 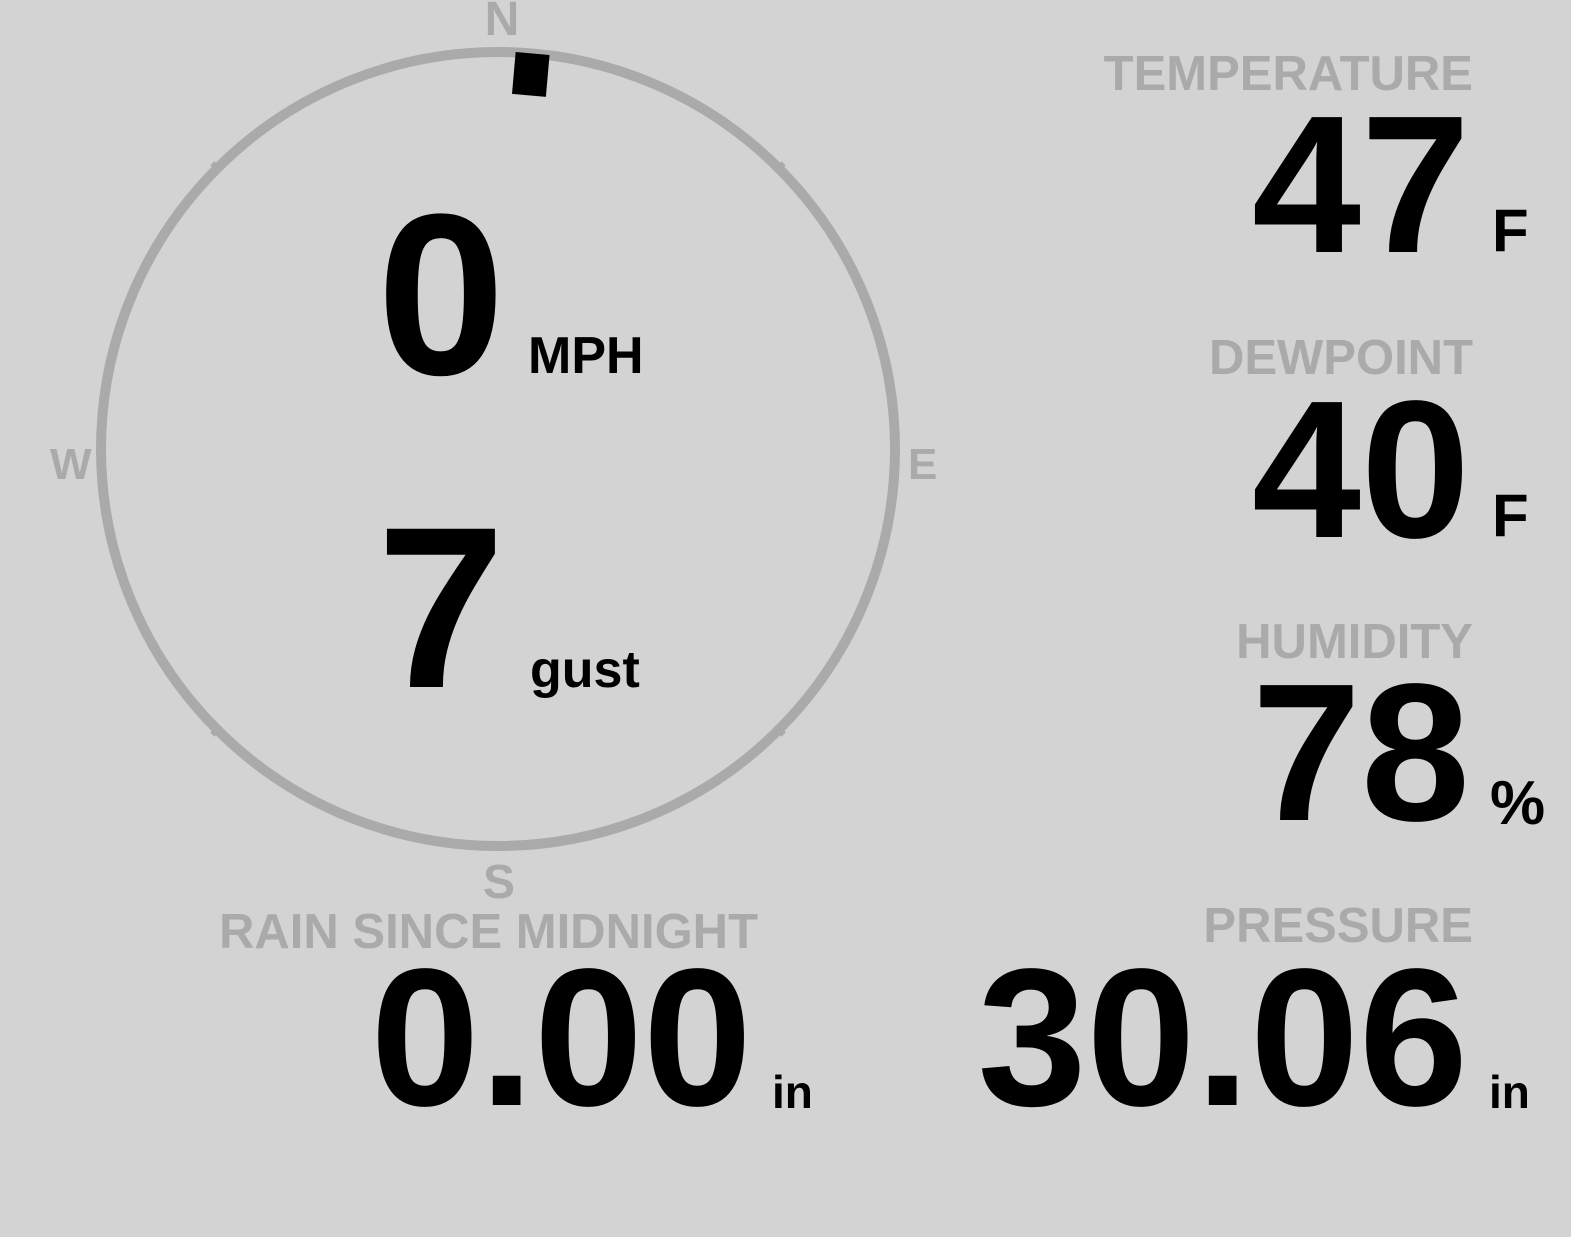 I want to click on temperature-label: TEMPERATURE, so click(x=1288, y=74).